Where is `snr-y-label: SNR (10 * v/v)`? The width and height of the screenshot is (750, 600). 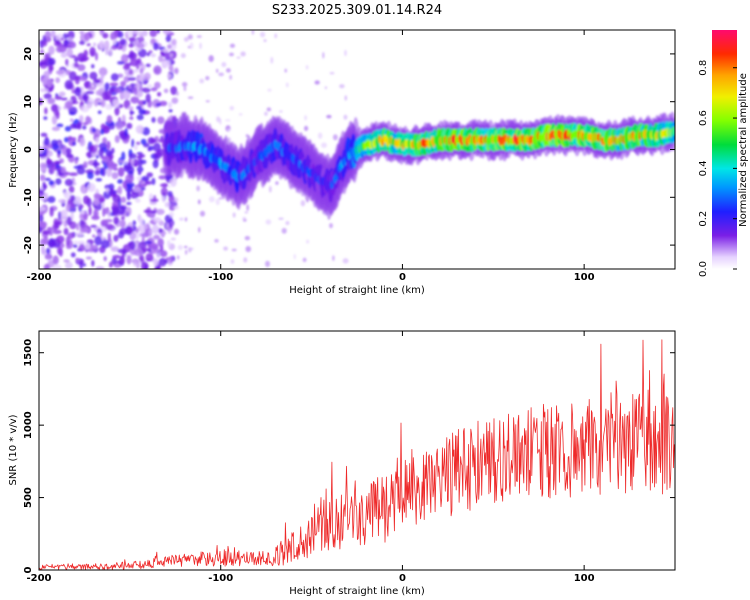
snr-y-label: SNR (10 * v/v) is located at coordinates (13, 449).